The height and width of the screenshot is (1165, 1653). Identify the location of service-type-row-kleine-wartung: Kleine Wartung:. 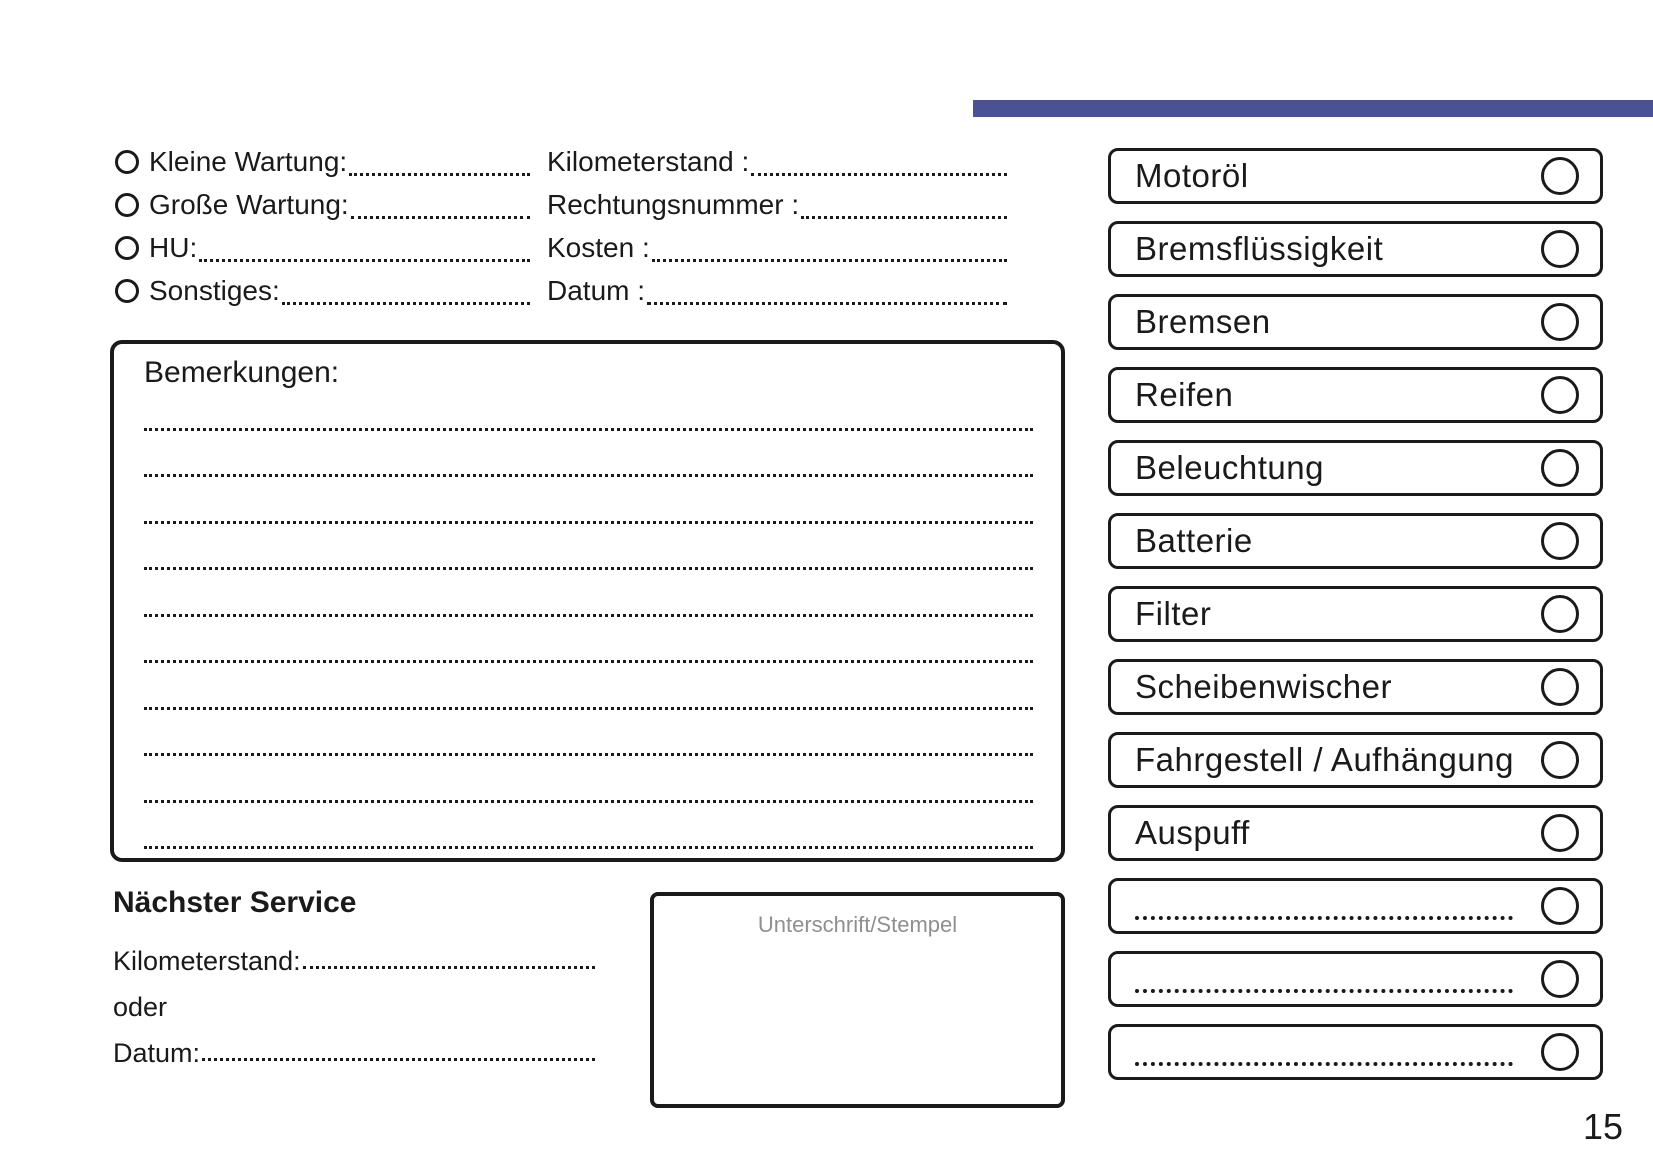
(322, 161).